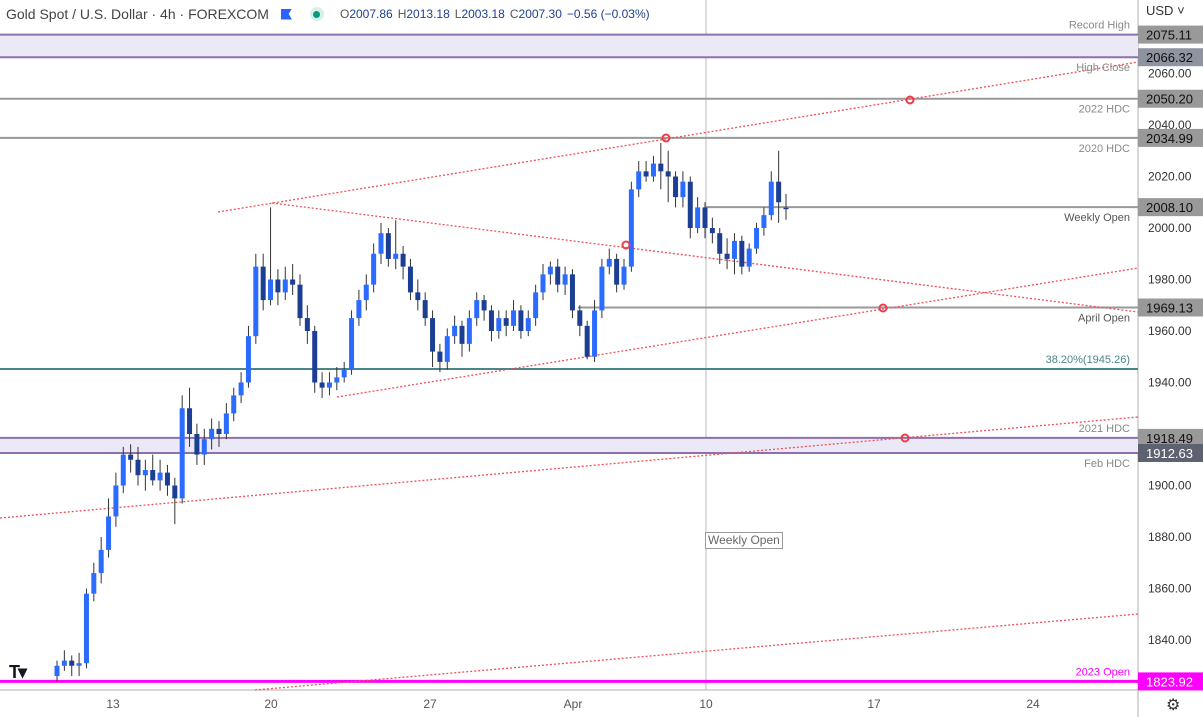 The image size is (1203, 717). What do you see at coordinates (18, 672) in the screenshot?
I see `tradingview-logo: T▾` at bounding box center [18, 672].